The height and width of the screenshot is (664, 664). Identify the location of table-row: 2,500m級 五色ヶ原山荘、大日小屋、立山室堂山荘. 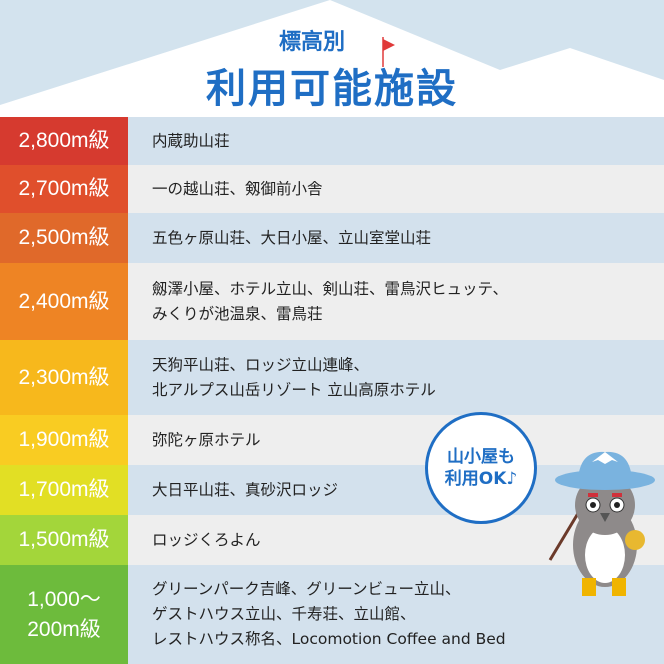
(332, 238).